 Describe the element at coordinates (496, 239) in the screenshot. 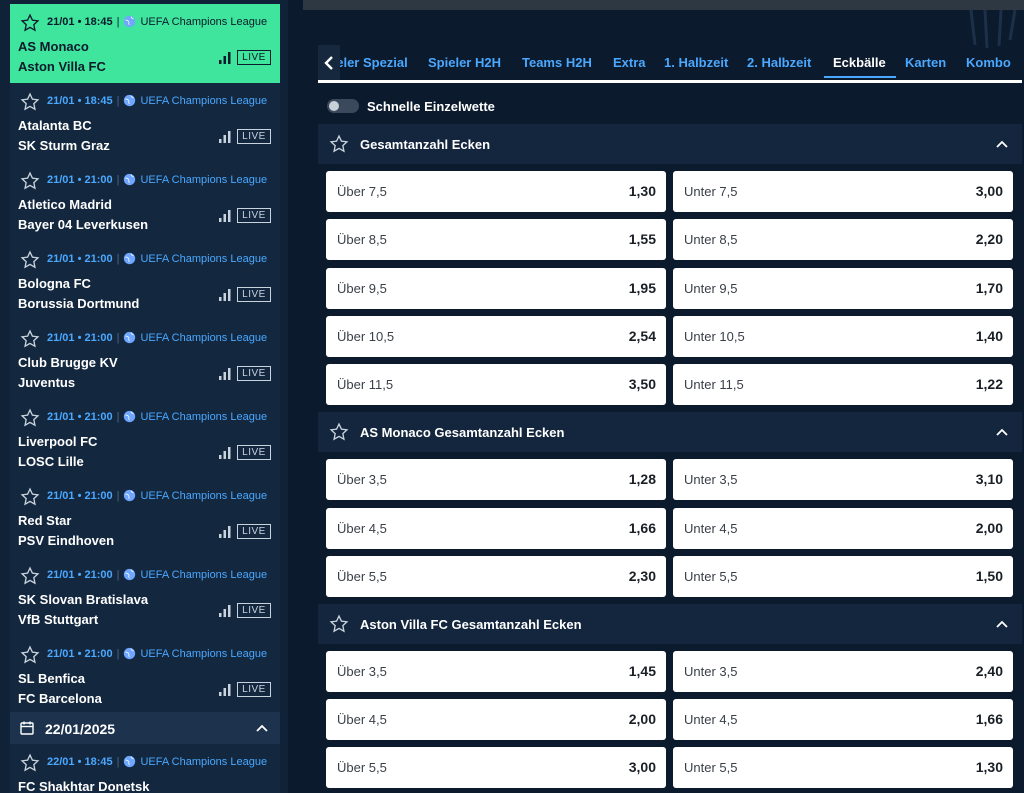

I see `odds-button: Über 8,5 1,55` at that location.